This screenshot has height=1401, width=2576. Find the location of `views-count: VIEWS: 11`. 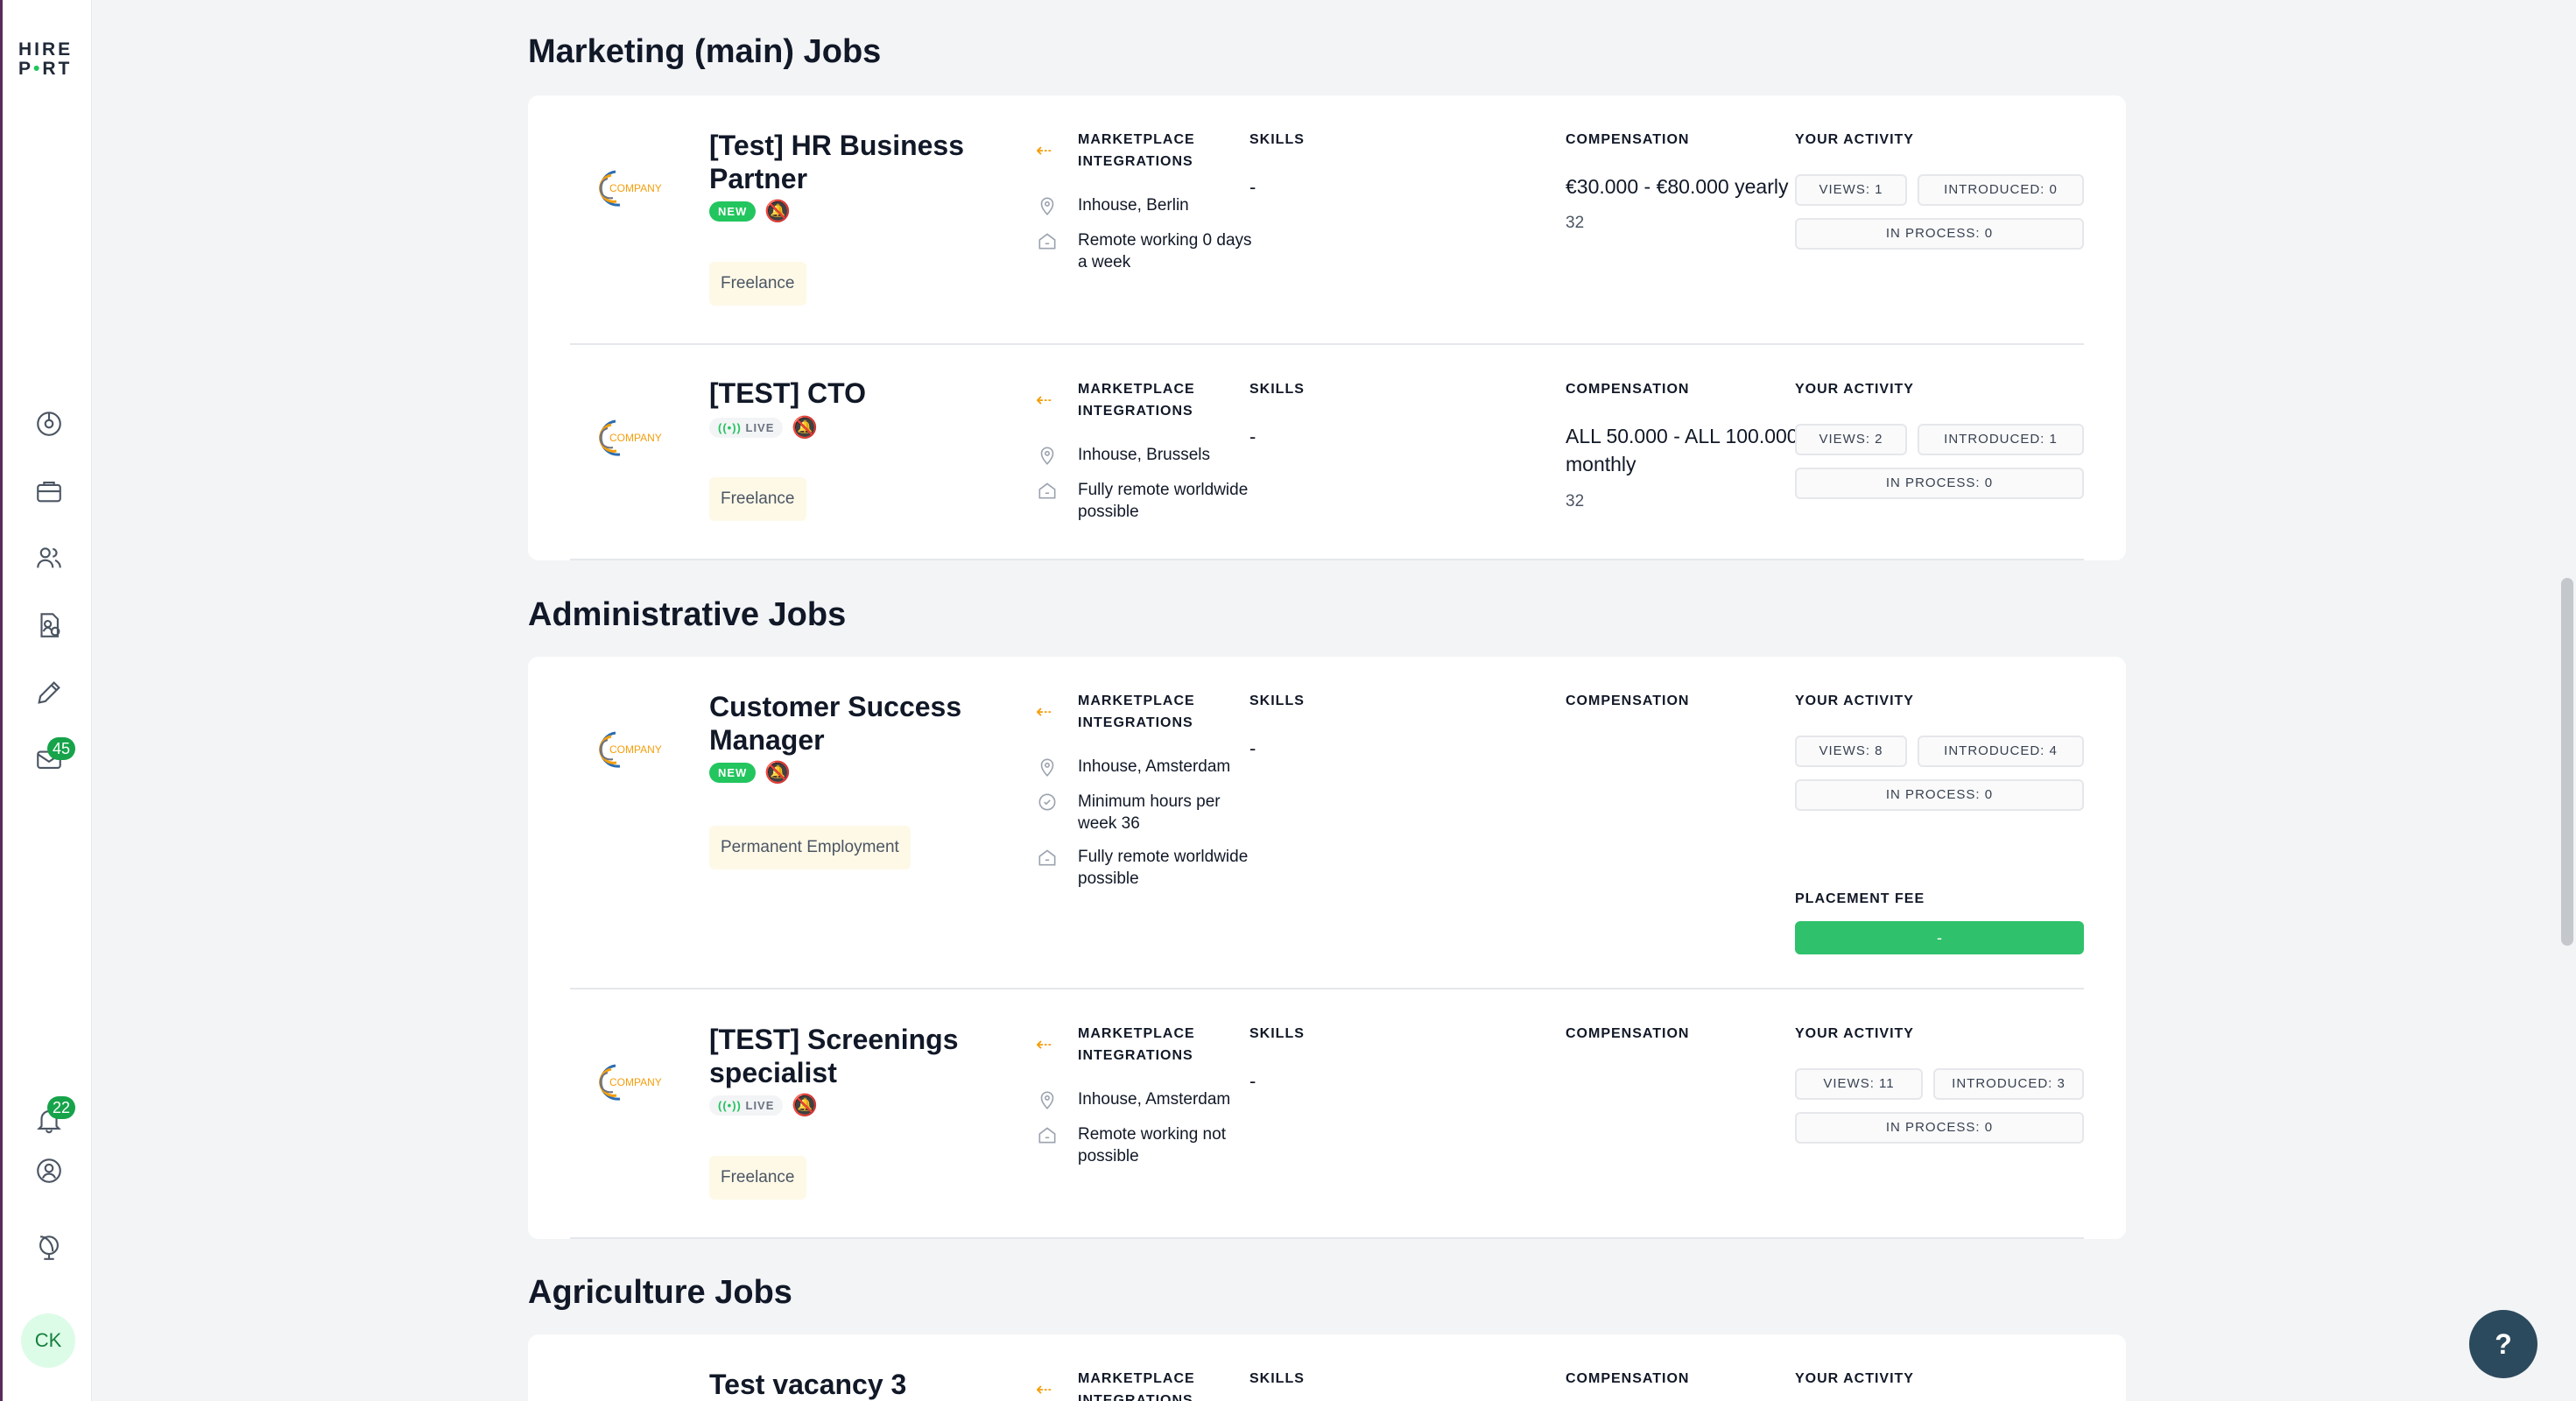

views-count: VIEWS: 11 is located at coordinates (1859, 1084).